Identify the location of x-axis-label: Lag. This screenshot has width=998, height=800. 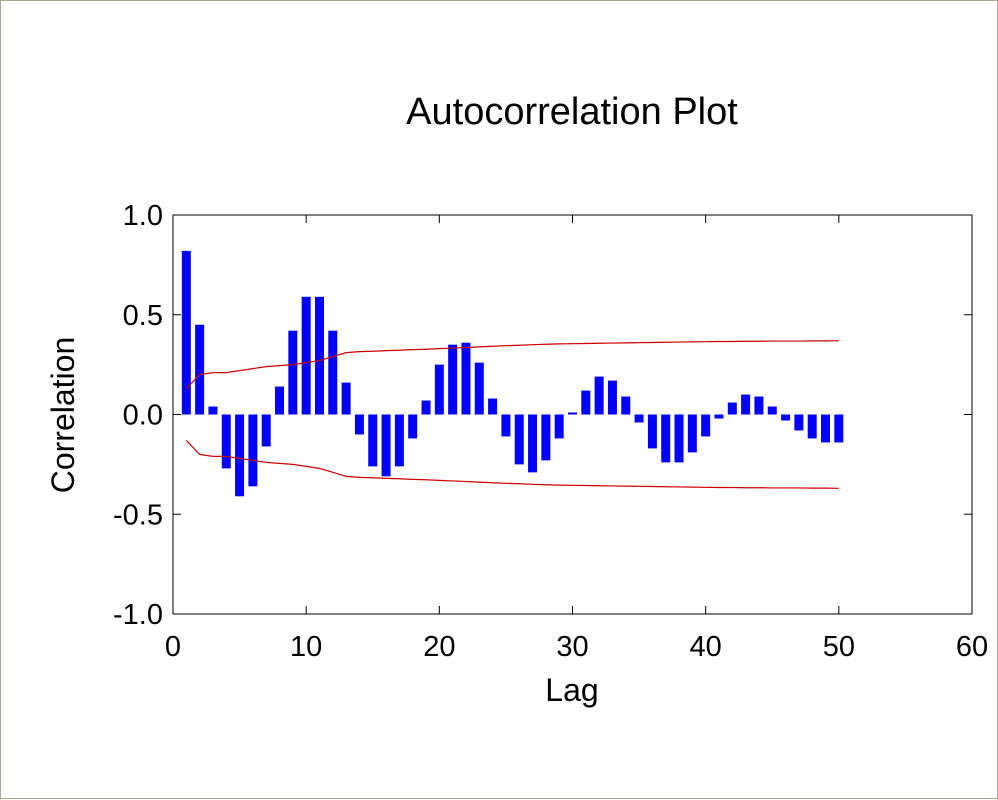
(571, 690).